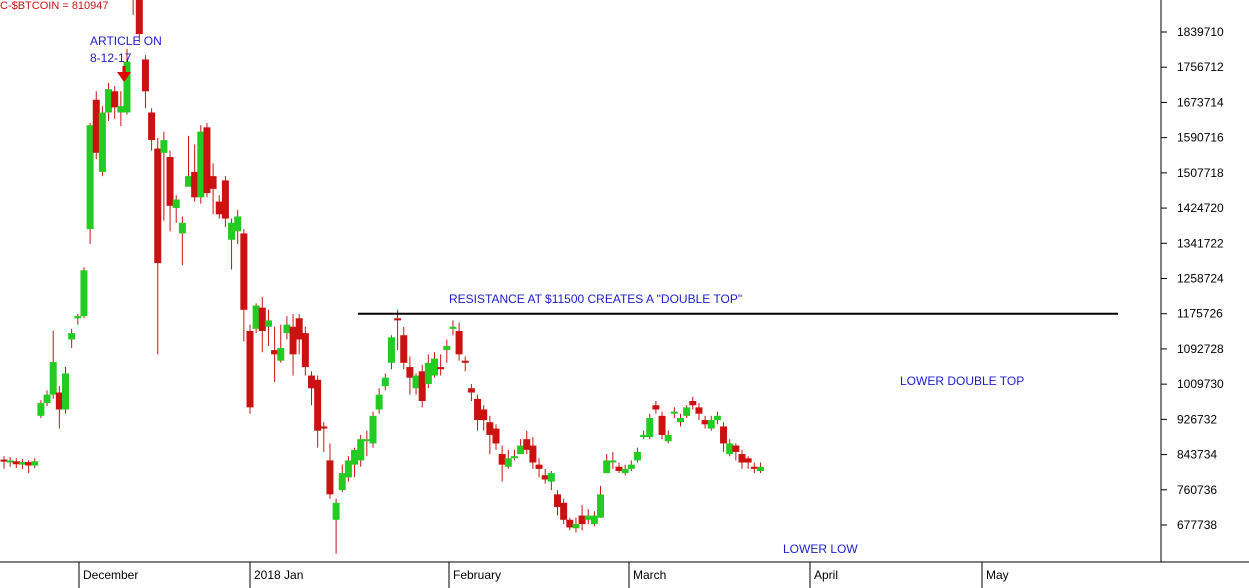  Describe the element at coordinates (1197, 525) in the screenshot. I see `y-tick-label: 677738` at that location.